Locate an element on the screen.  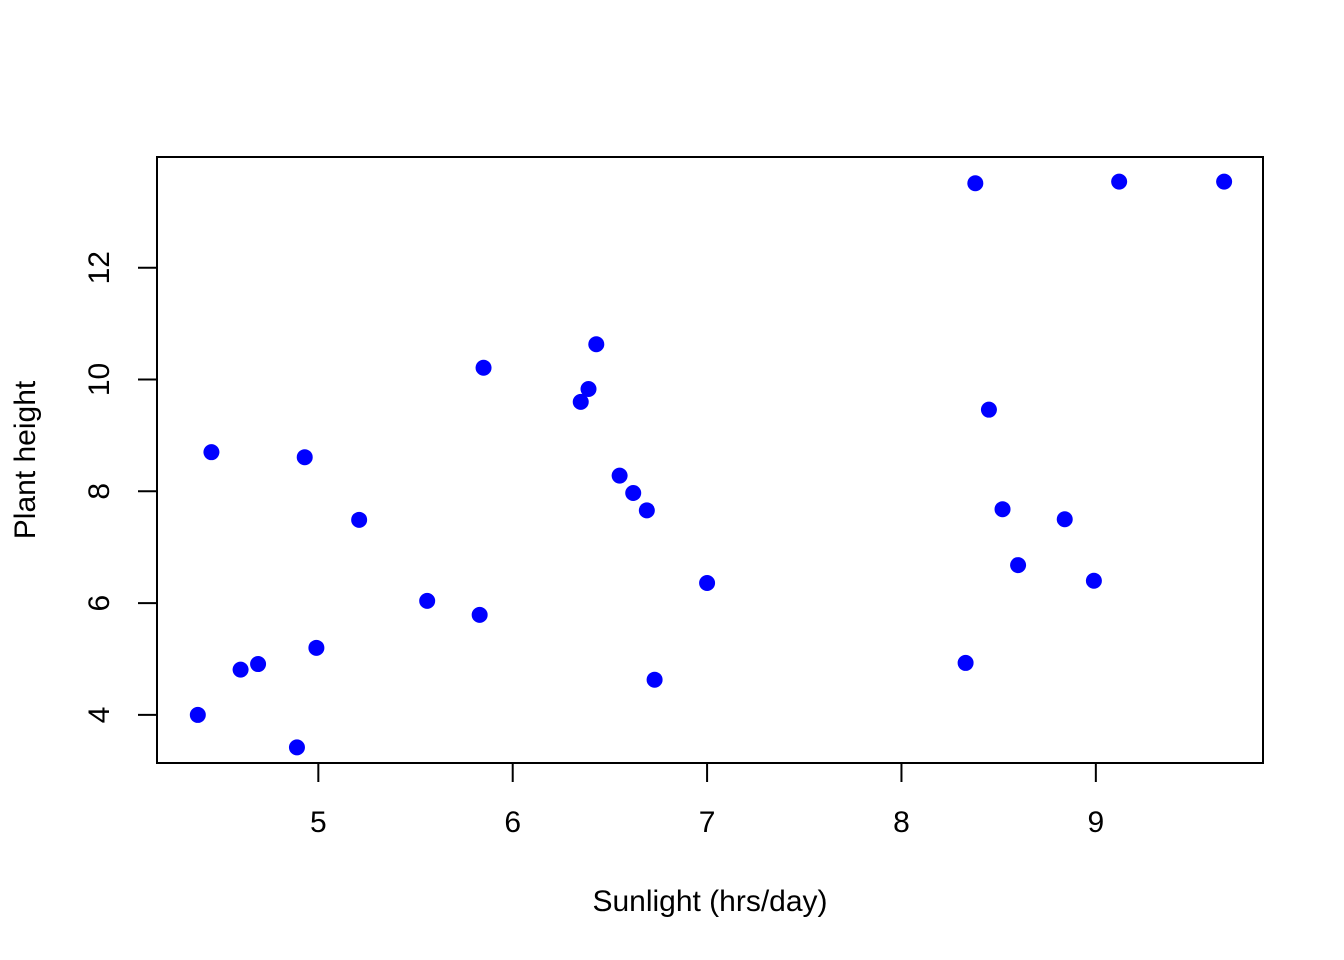
x-tick-label: 6 is located at coordinates (512, 822).